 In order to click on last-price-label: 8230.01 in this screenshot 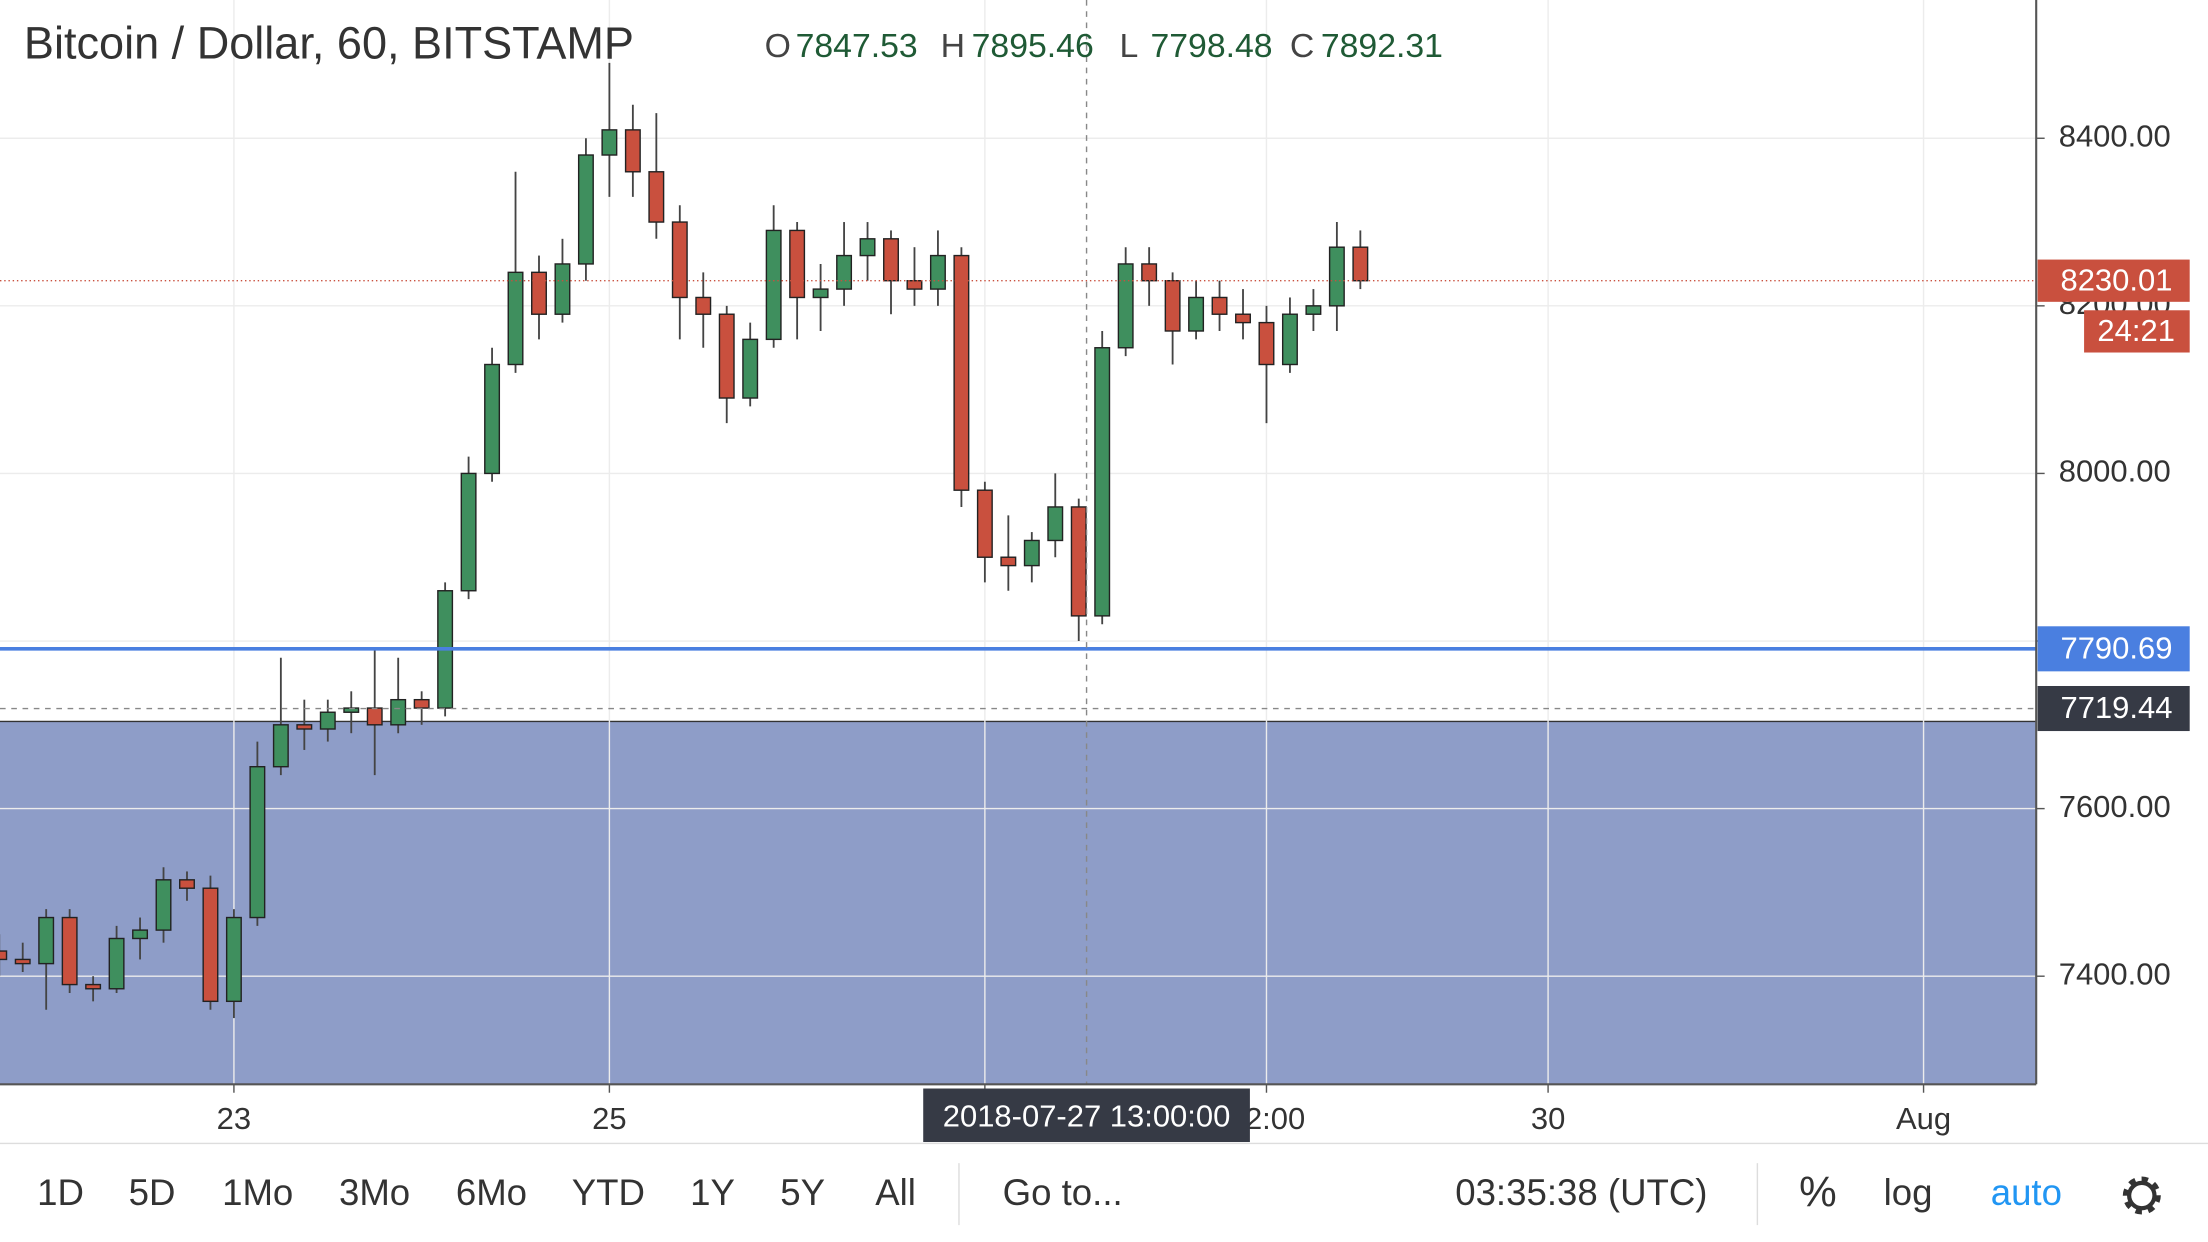, I will do `click(2116, 279)`.